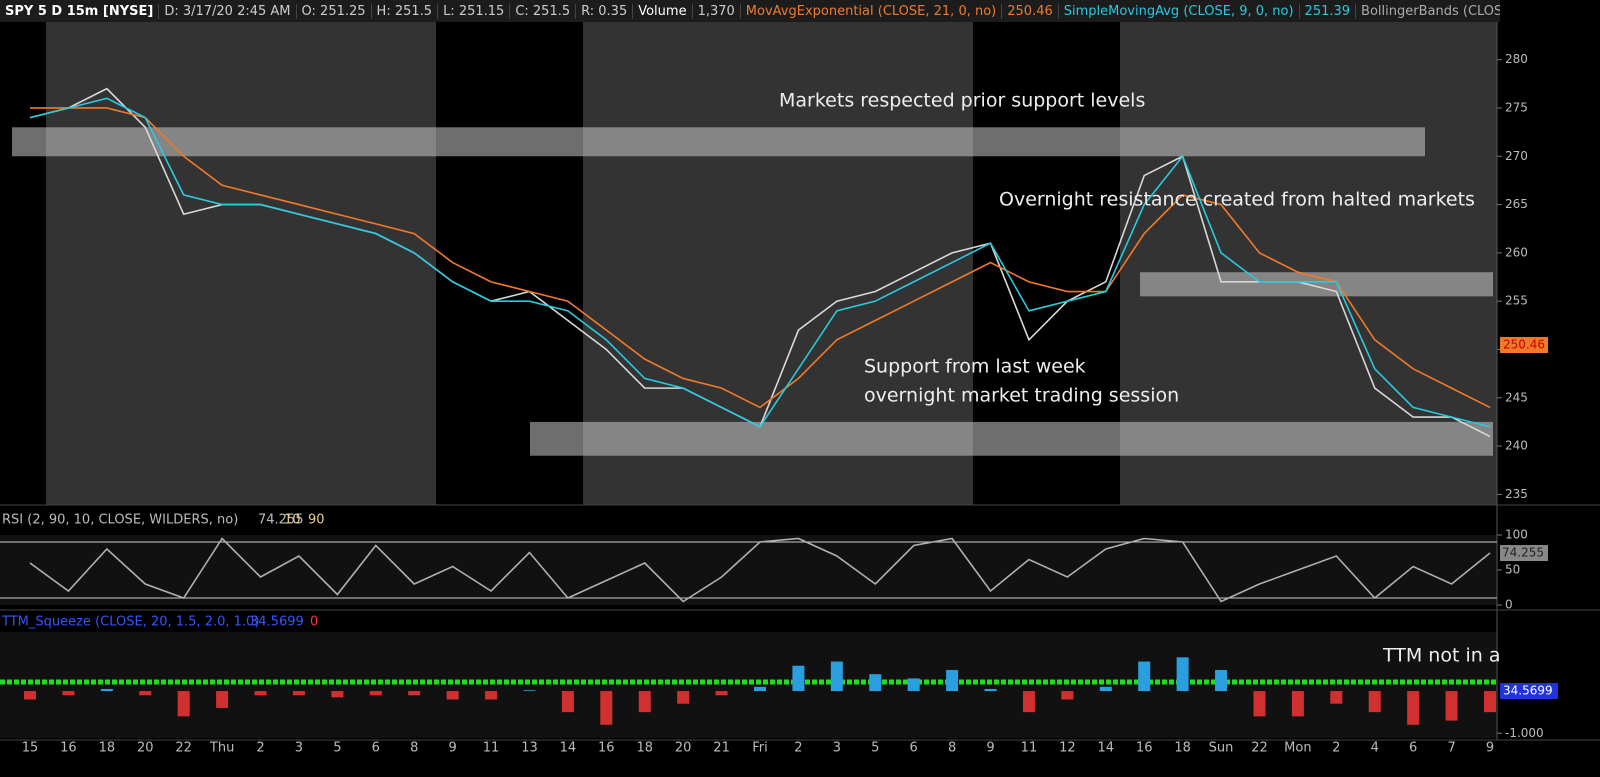 The image size is (1600, 777). What do you see at coordinates (130, 622) in the screenshot?
I see `ttm-title: TTM_Squeeze (CLOSE, 20, 1.5, 2.0, 1.0)` at bounding box center [130, 622].